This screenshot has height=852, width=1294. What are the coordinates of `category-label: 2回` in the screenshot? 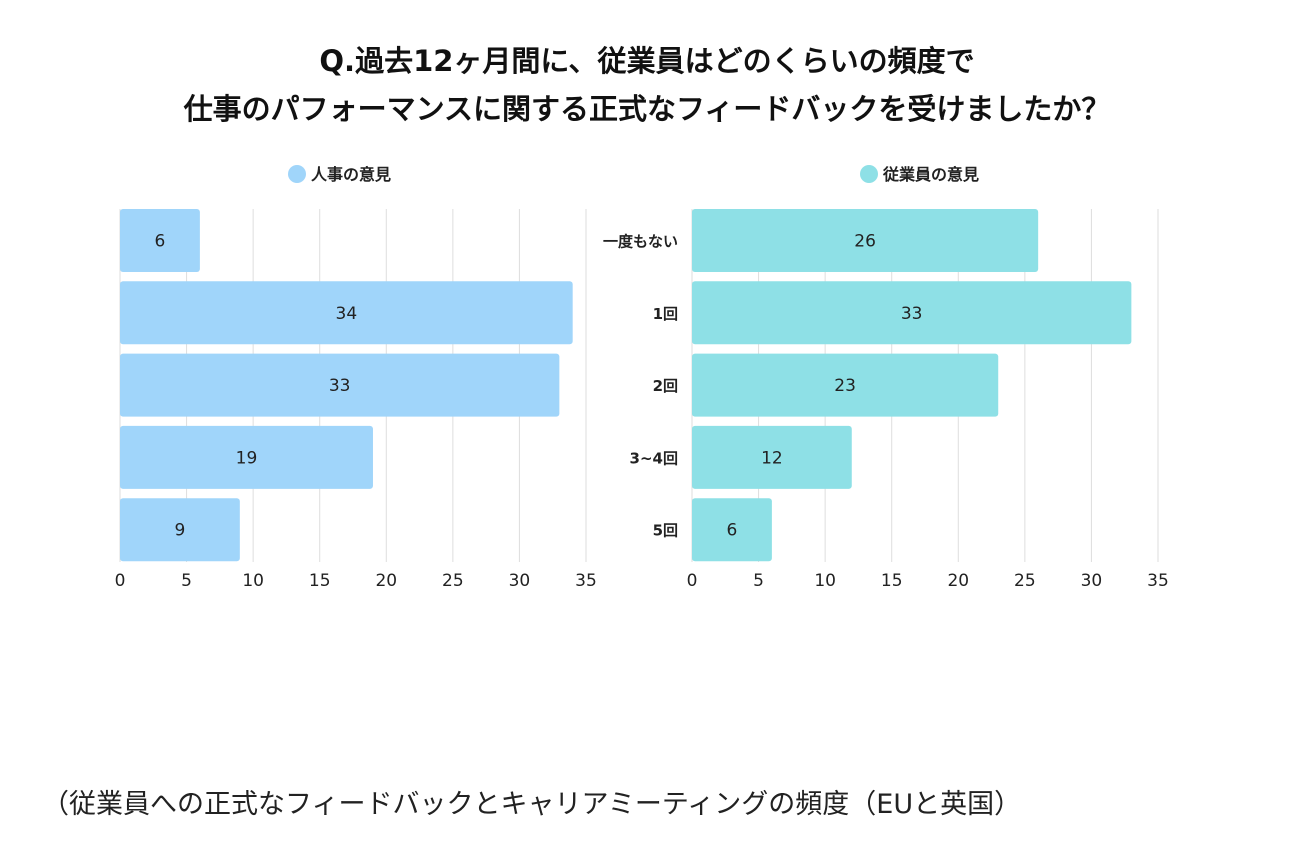 It's located at (665, 386).